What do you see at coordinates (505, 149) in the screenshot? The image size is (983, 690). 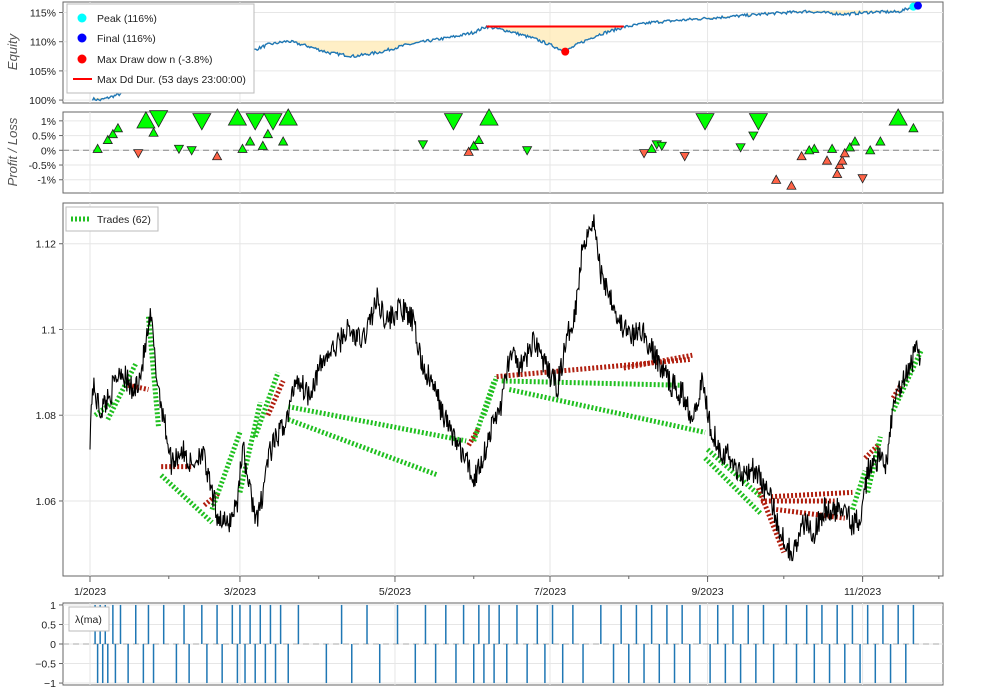 I see `pl-markers` at bounding box center [505, 149].